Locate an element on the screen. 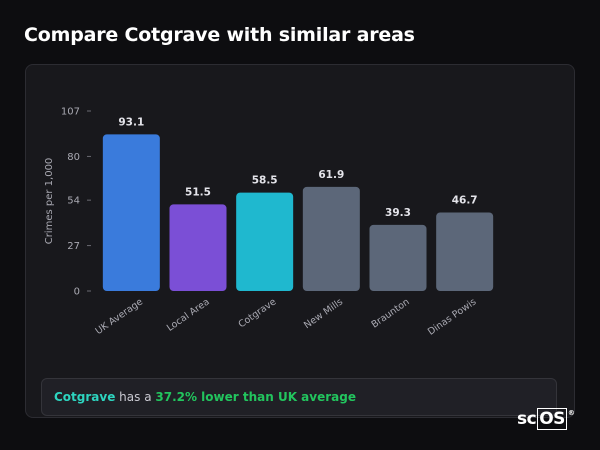  summary-statistic: 37.2% lower than UK average is located at coordinates (255, 397).